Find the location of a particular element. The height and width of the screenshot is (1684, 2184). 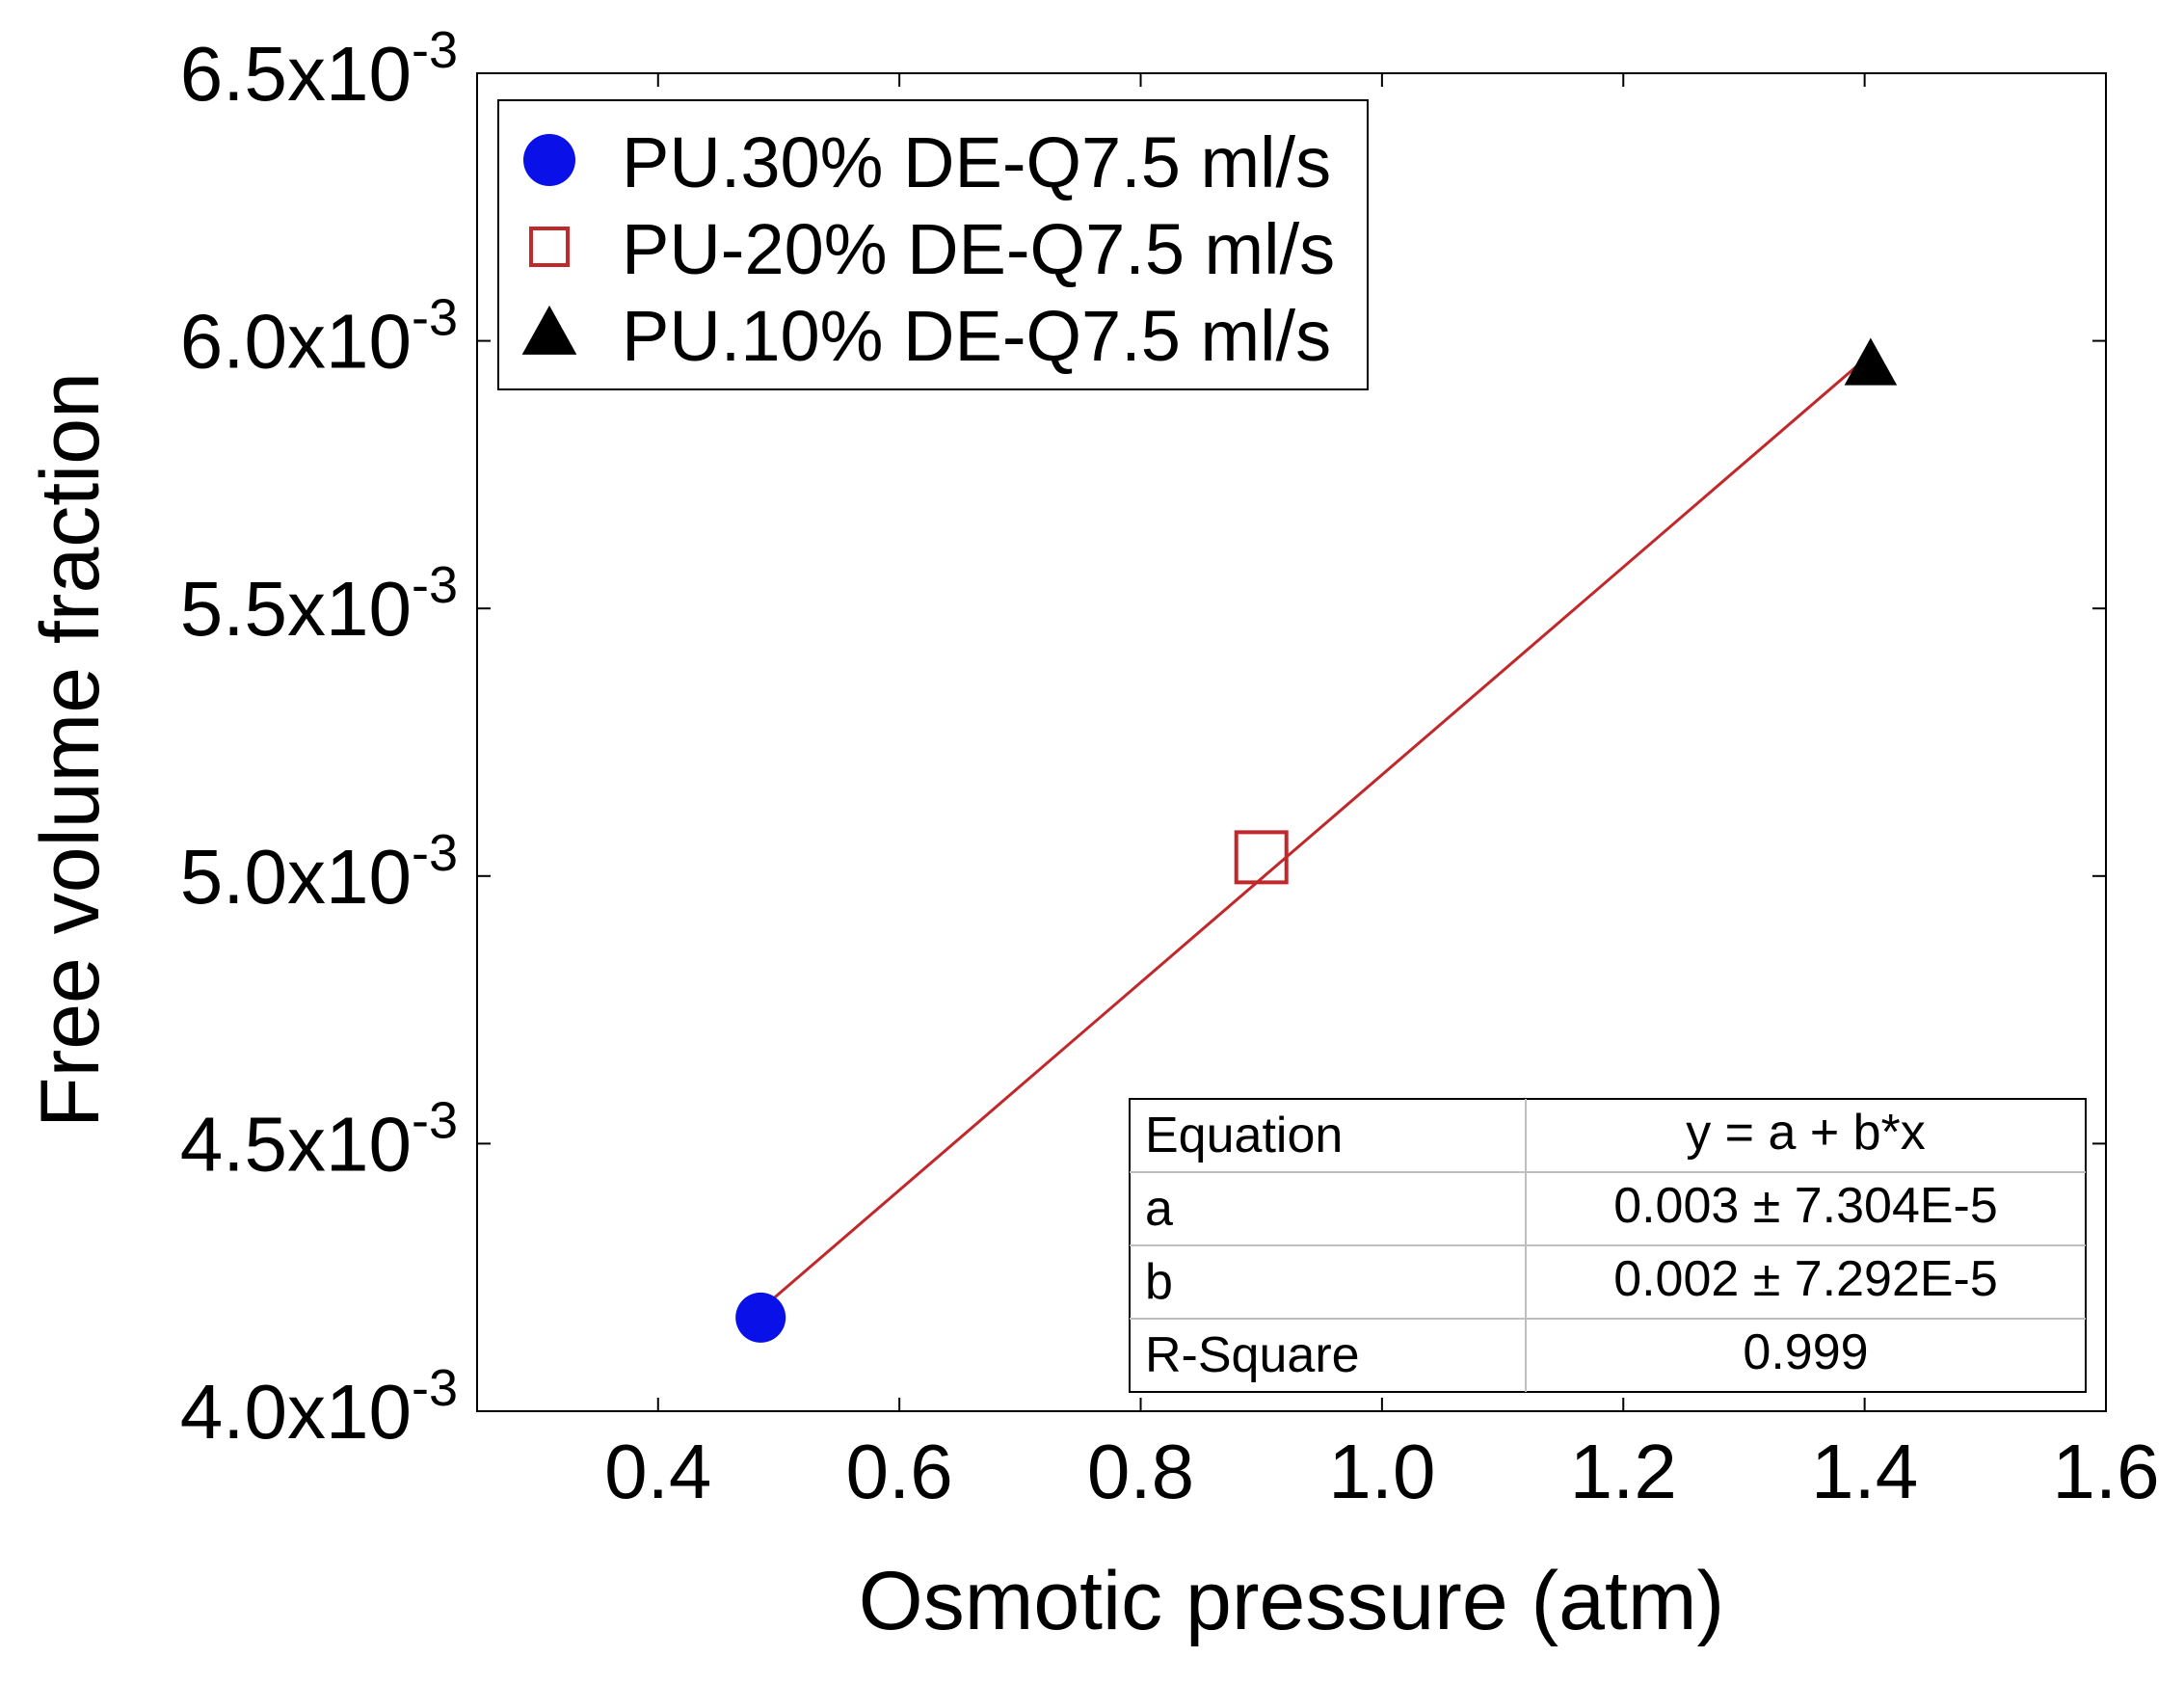

y-tick-mantissa: 5.5x10 is located at coordinates (296, 609).